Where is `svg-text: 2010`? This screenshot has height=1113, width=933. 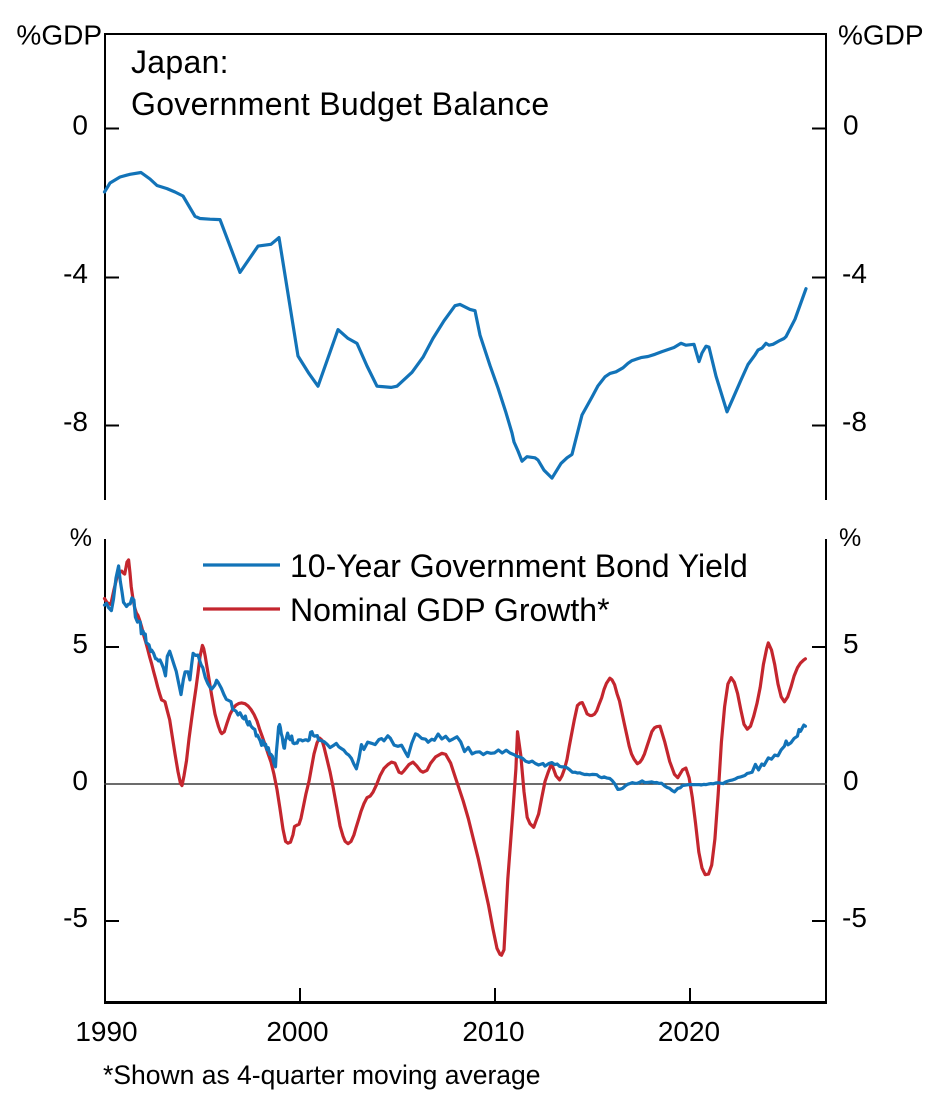
svg-text: 2010 is located at coordinates (493, 1031).